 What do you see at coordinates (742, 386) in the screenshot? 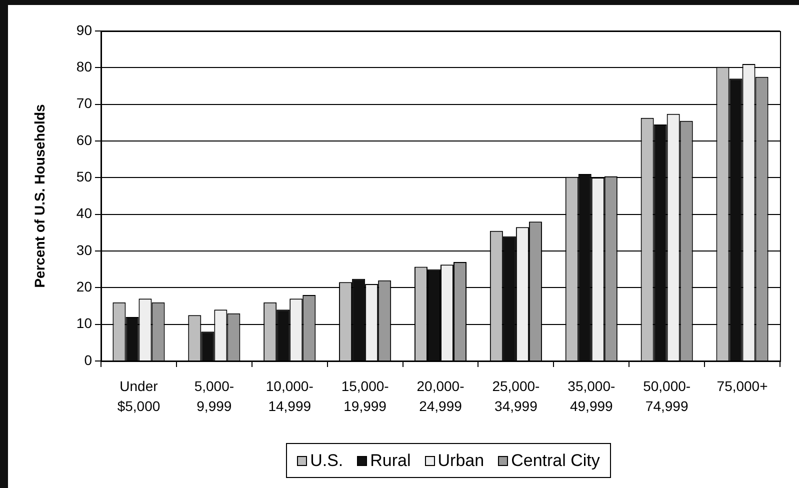
I see `x-tick-label: 75,000+` at bounding box center [742, 386].